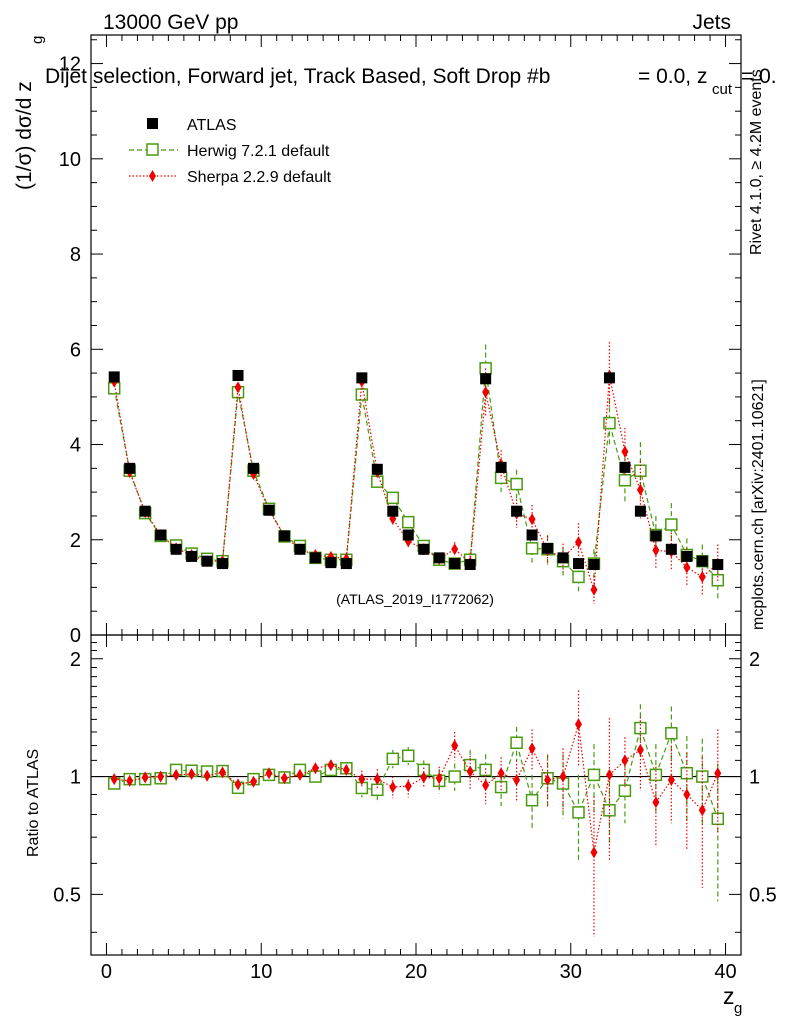 The image size is (786, 1024). Describe the element at coordinates (571, 972) in the screenshot. I see `xtick-label: 30` at that location.